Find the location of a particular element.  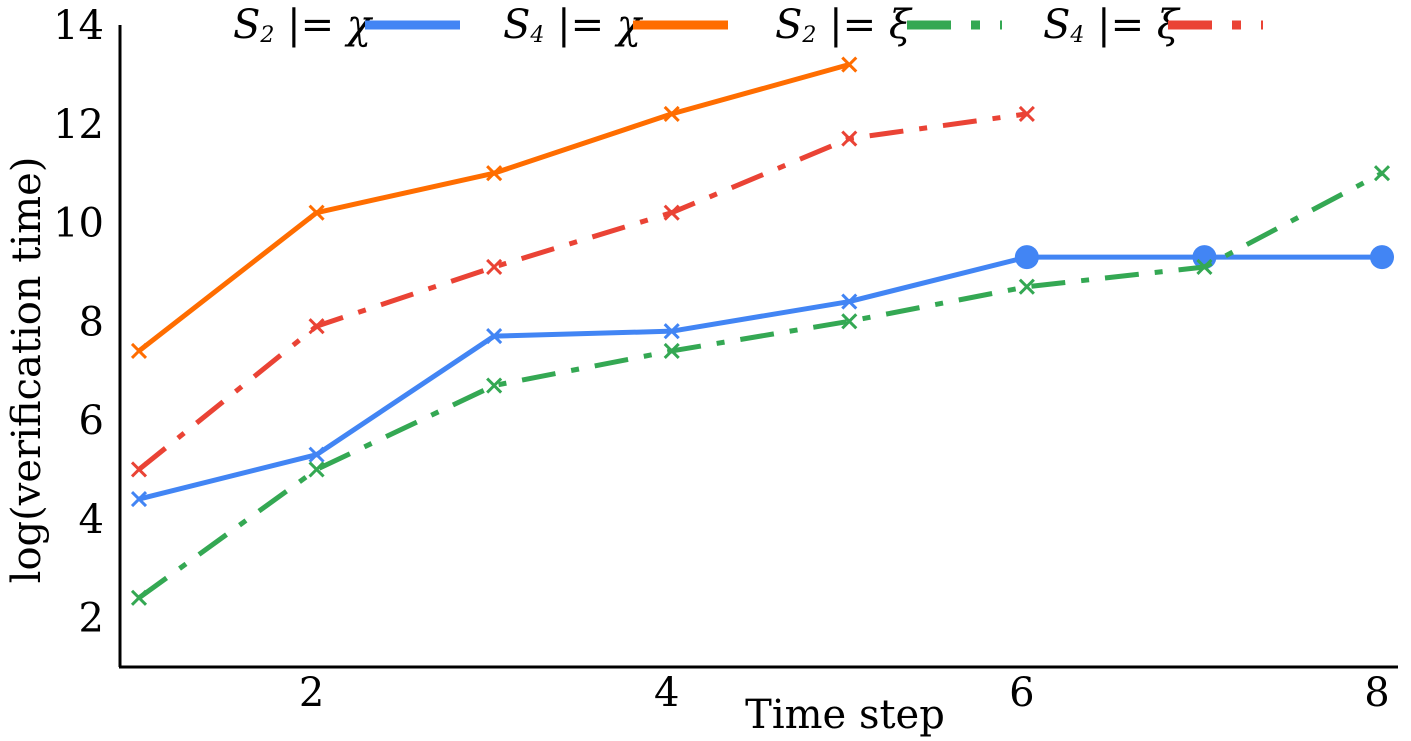

y-tick-label: 14 is located at coordinates (78, 26).